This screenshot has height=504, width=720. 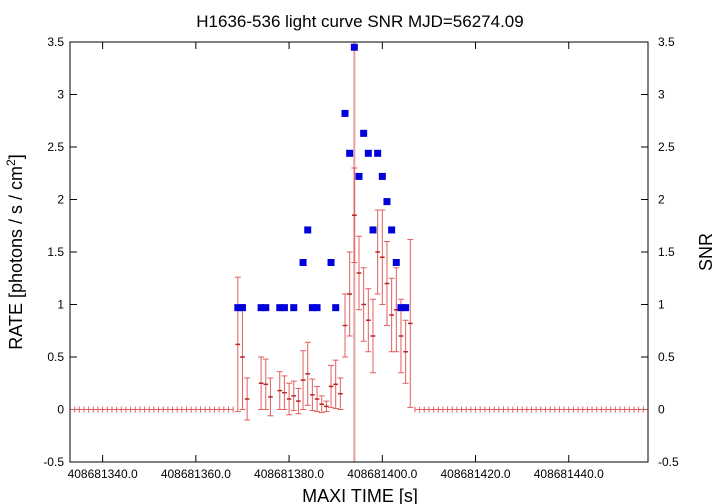 What do you see at coordinates (60, 200) in the screenshot?
I see `y-tick-label-left: 2` at bounding box center [60, 200].